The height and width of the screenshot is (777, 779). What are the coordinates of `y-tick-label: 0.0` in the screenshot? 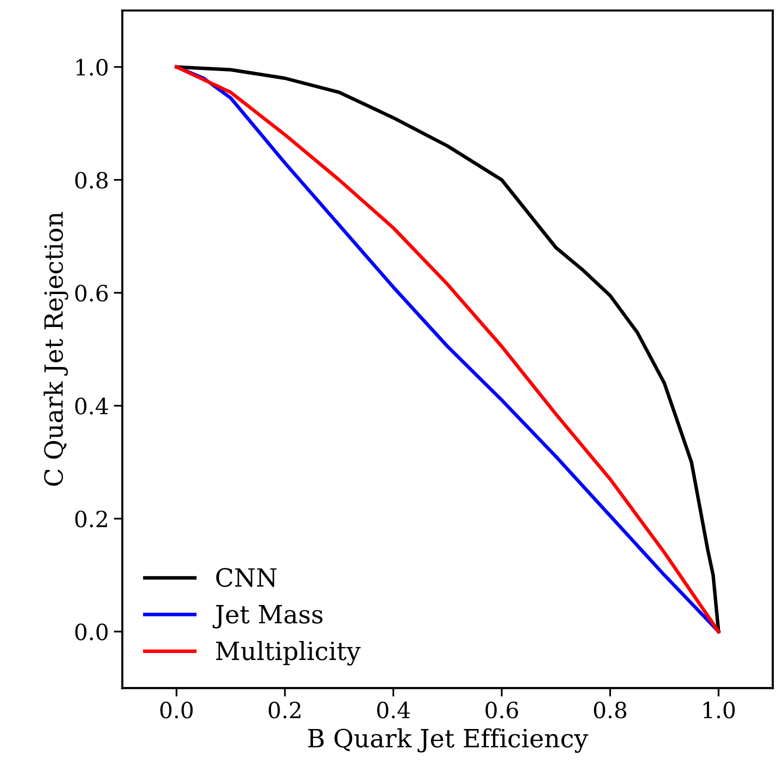 It's located at (91, 632).